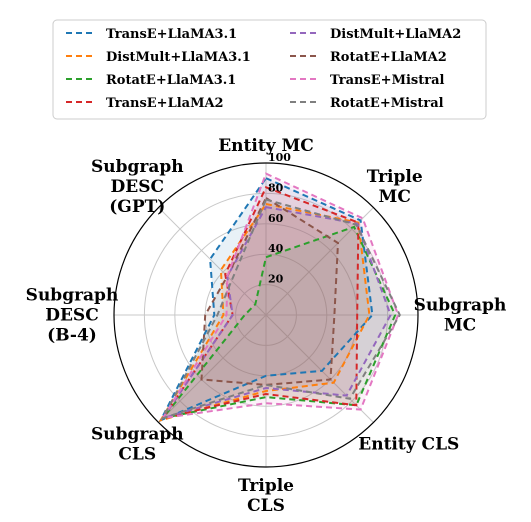 This screenshot has width=531, height=522. Describe the element at coordinates (387, 80) in the screenshot. I see `legend-label-6: TransE+Mistral` at that location.